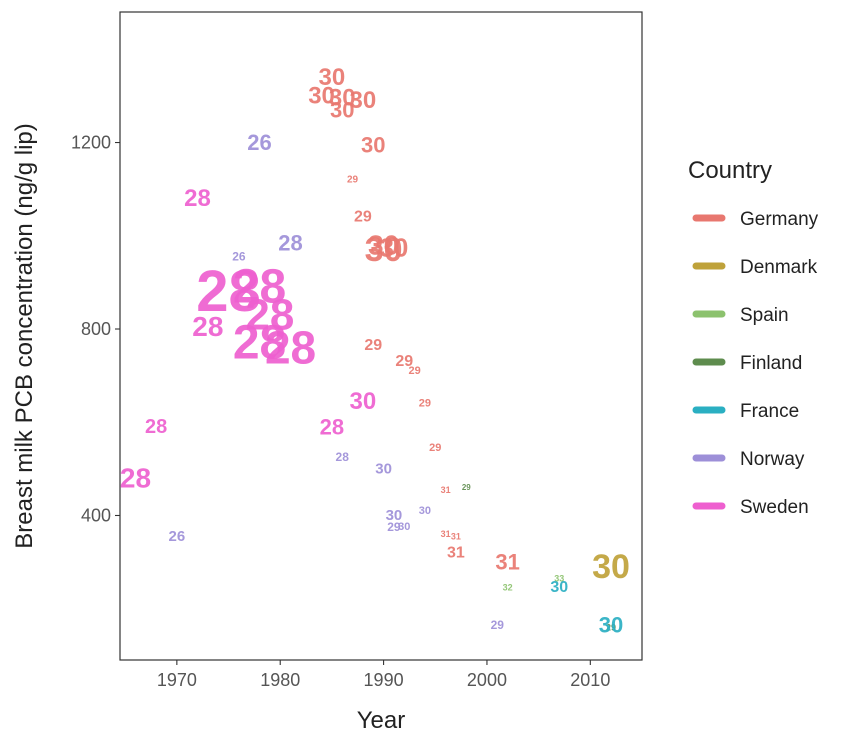 This screenshot has height=740, width=848. I want to click on x-tick-label: 2000, so click(487, 680).